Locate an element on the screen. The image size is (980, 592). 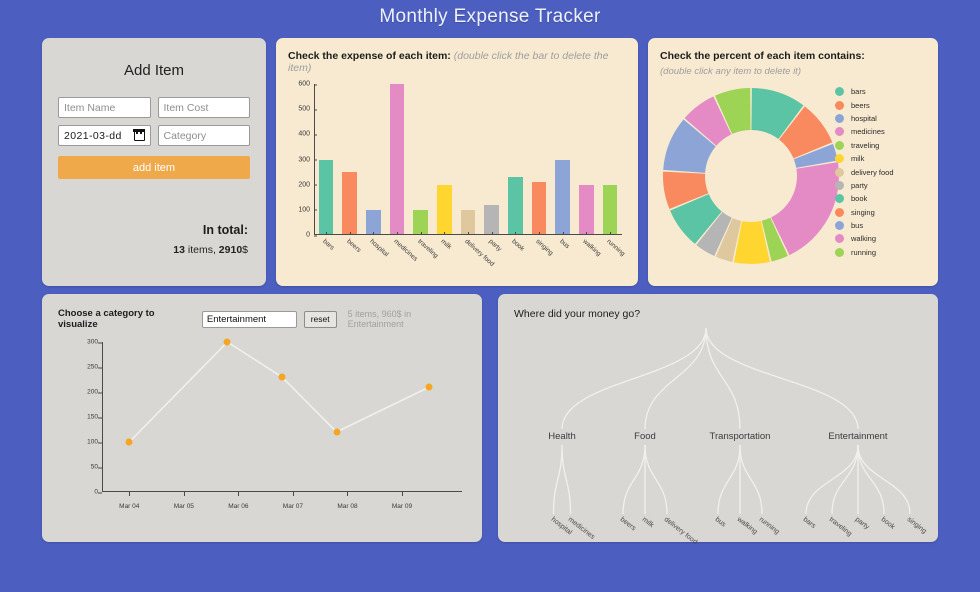
donut-slice: bars: 300 is located at coordinates (777, 114).